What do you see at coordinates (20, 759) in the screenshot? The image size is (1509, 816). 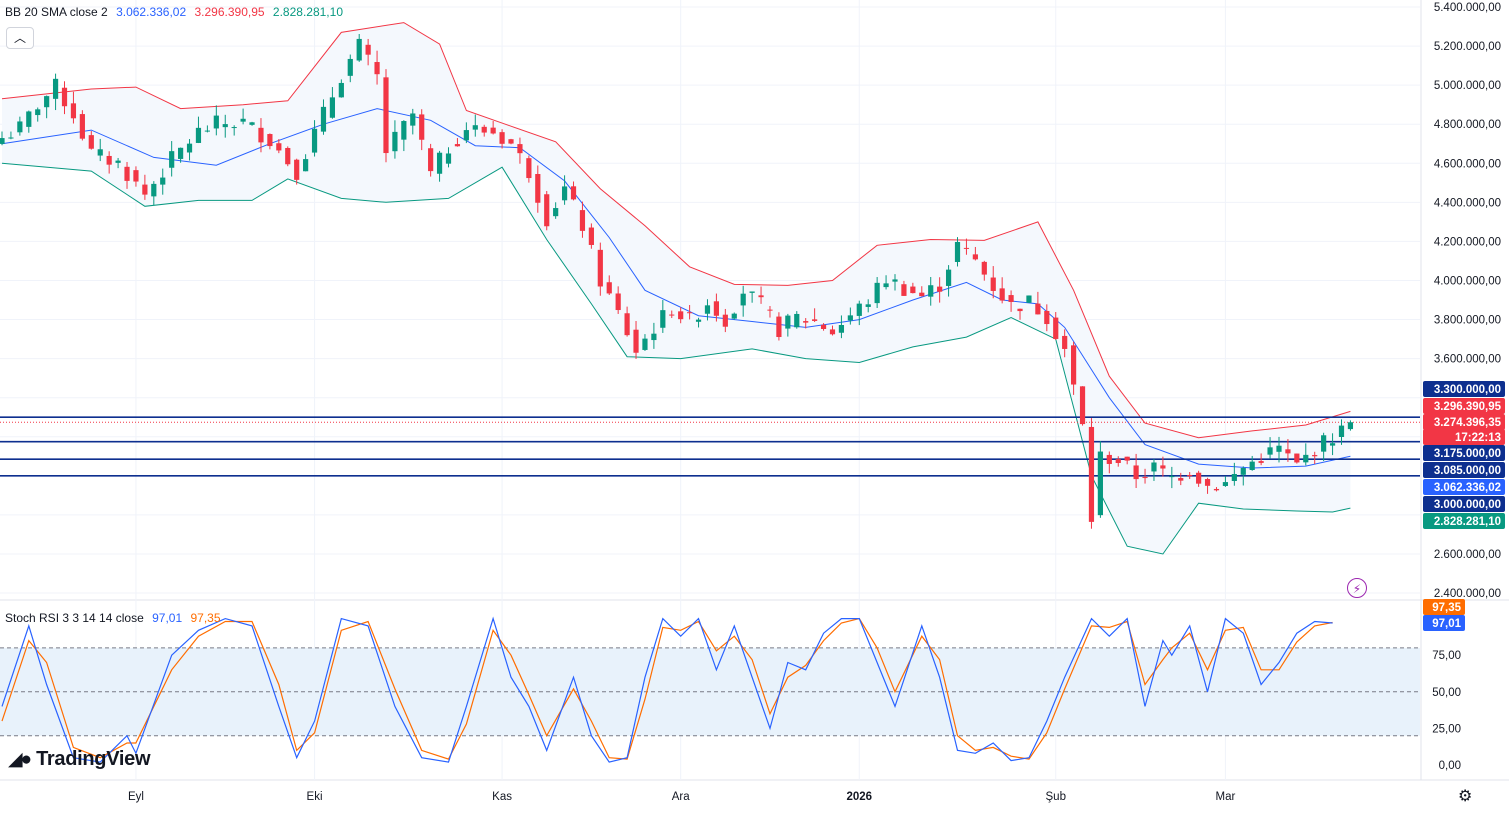 I see `tradingview-icon: ◢●` at bounding box center [20, 759].